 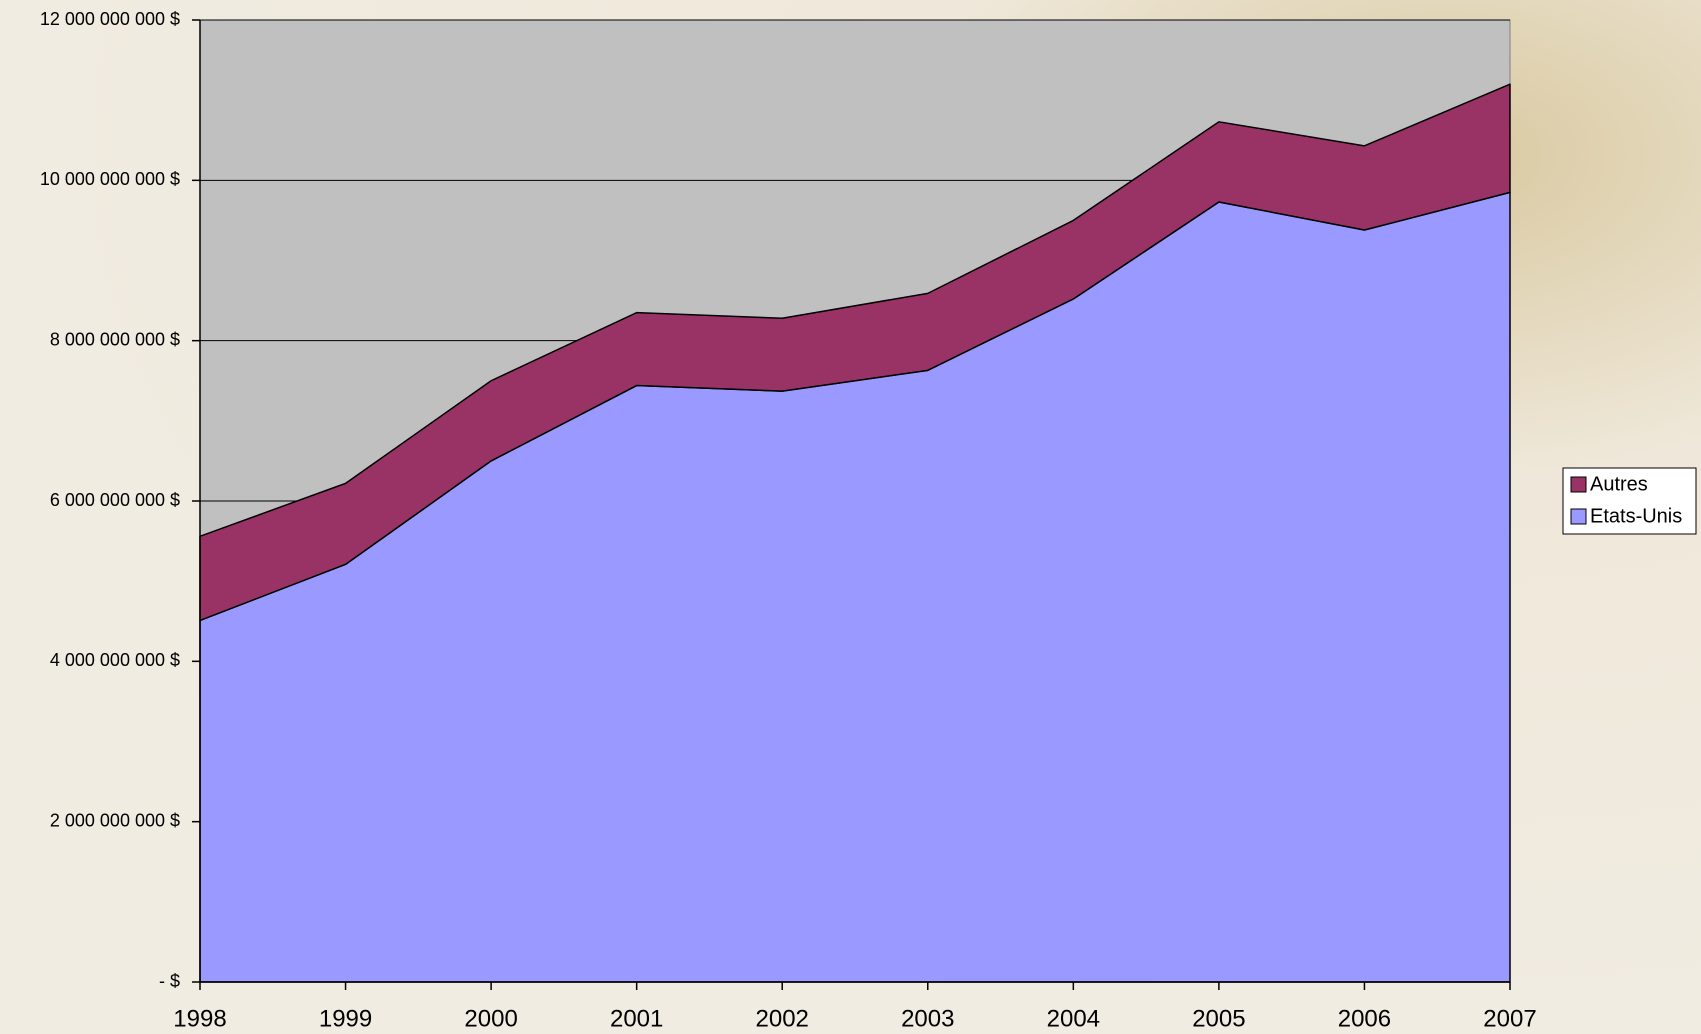 I want to click on x-tick-label: 2001, so click(x=636, y=1018).